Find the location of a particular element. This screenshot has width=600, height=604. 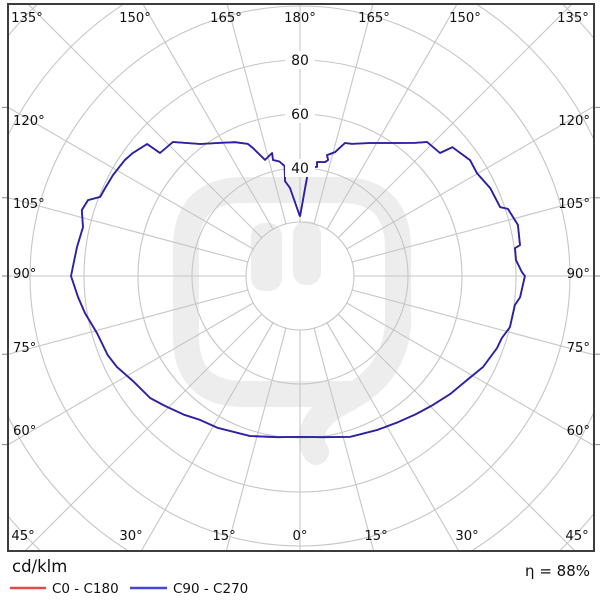

angle-label-right-4: 60° is located at coordinates (578, 431).